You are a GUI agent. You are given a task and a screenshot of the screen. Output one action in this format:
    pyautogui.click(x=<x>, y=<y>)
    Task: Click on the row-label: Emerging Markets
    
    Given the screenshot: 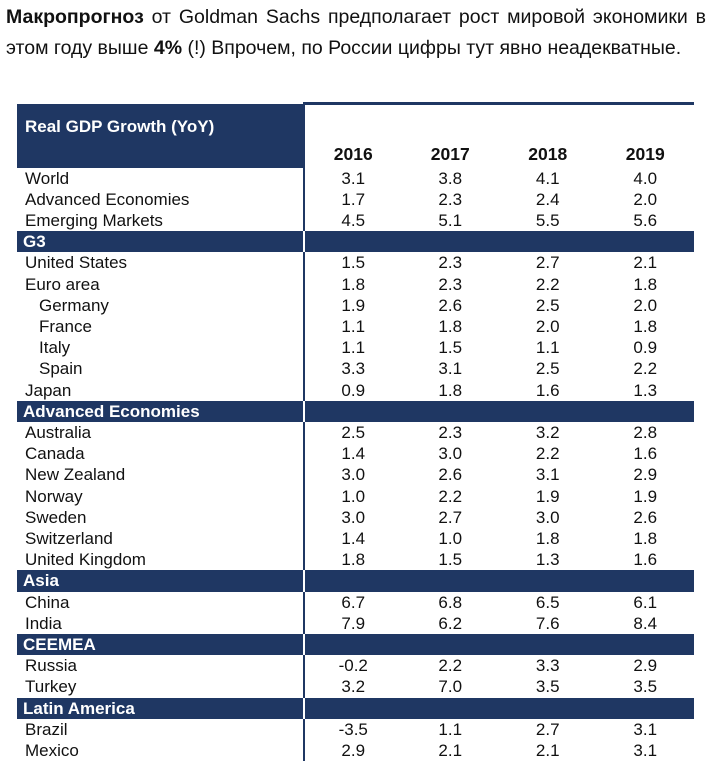 What is the action you would take?
    pyautogui.click(x=161, y=220)
    